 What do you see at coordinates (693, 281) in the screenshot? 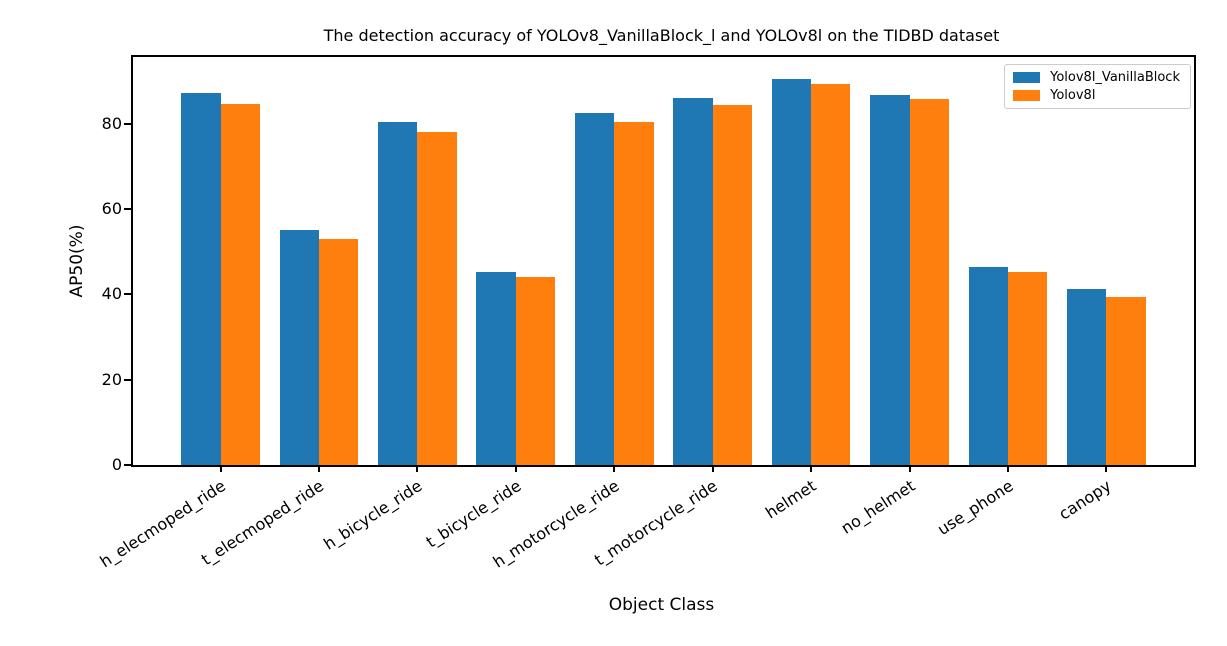
I see `bar-Yolov8l_VanillaBlock-t_motorcycle_ride` at bounding box center [693, 281].